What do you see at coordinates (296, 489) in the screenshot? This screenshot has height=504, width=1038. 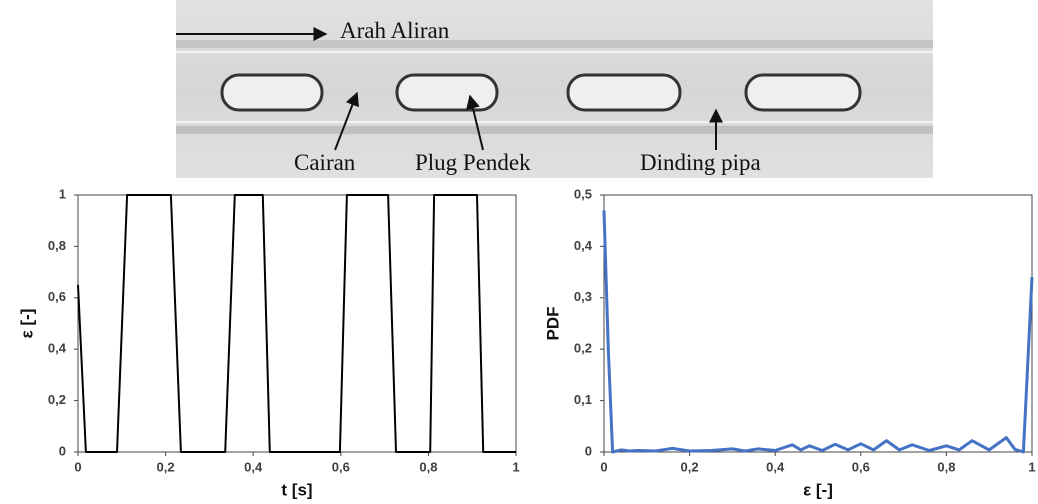 I see `x-axis-title: t [s]` at bounding box center [296, 489].